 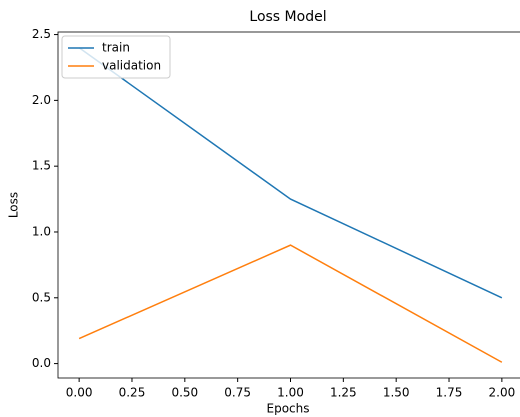 What do you see at coordinates (237, 393) in the screenshot?
I see `x-tick-label: 0.75` at bounding box center [237, 393].